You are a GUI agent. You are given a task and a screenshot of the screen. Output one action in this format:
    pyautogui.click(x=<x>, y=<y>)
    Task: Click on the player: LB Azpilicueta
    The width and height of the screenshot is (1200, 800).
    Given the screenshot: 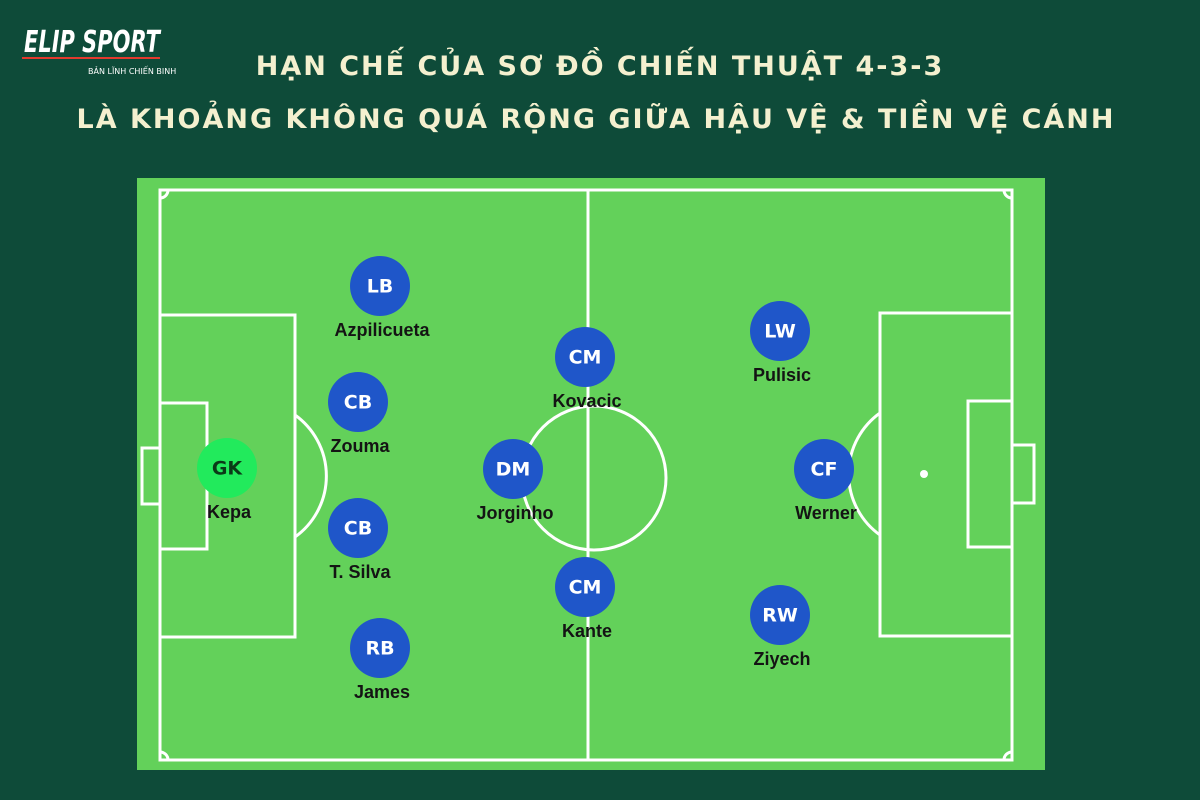 What is the action you would take?
    pyautogui.click(x=382, y=298)
    